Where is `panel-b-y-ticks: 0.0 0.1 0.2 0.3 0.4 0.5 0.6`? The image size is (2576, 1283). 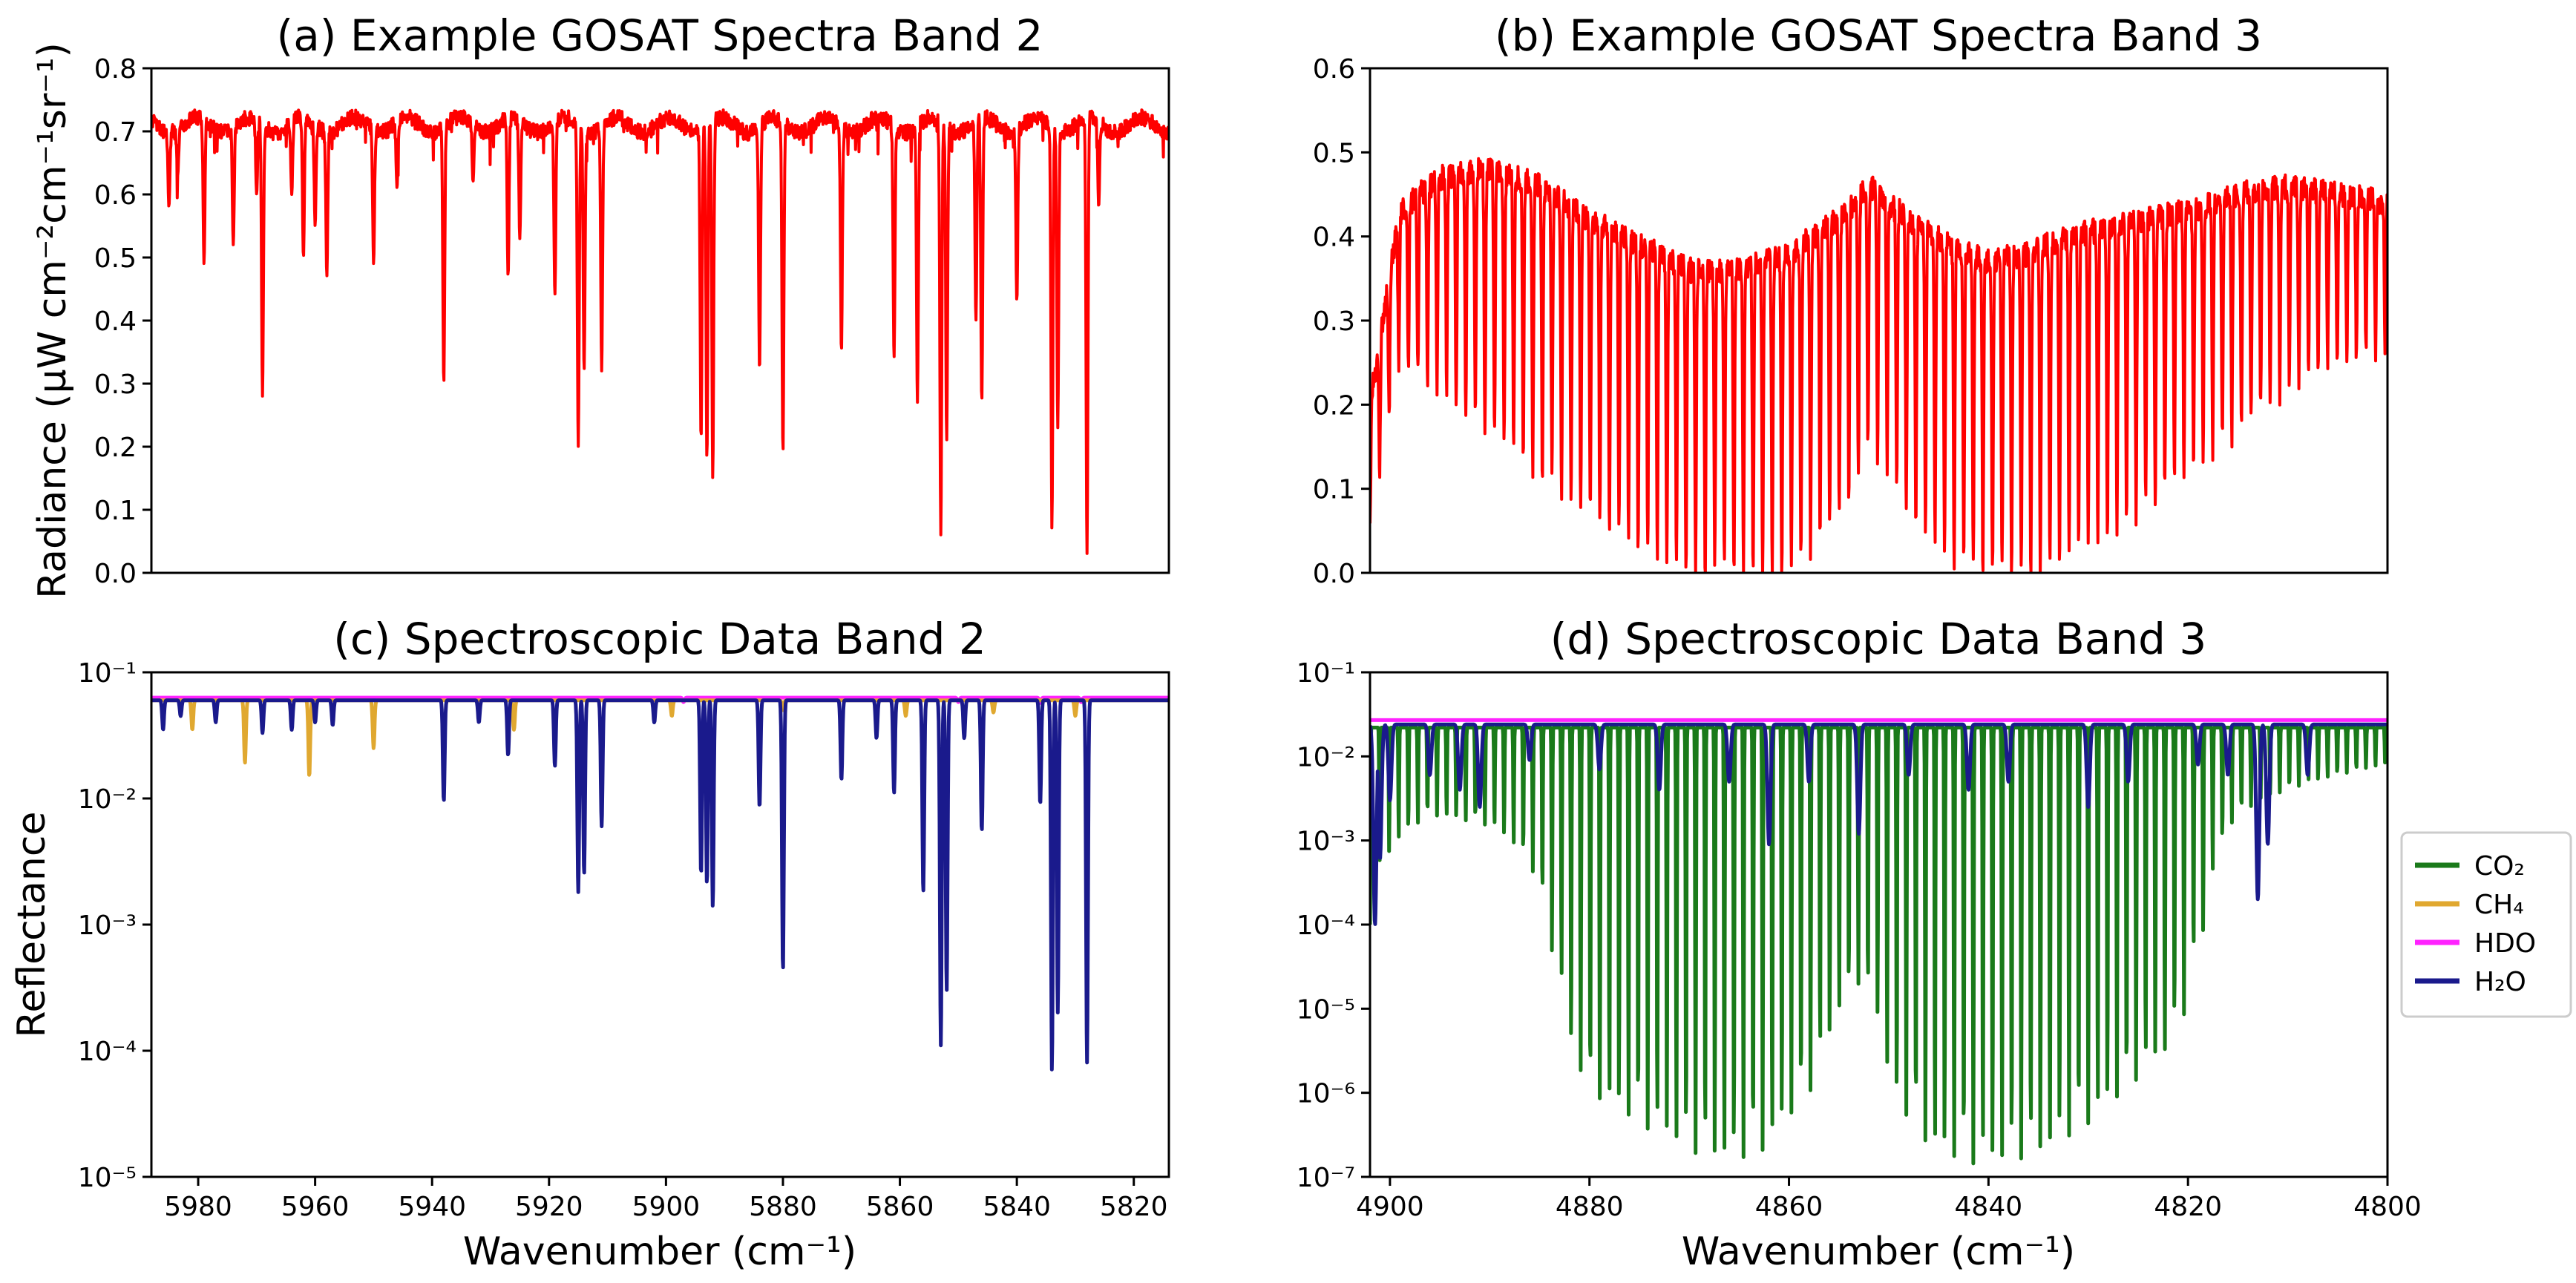
panel-b-y-ticks: 0.0 0.1 0.2 0.3 0.4 0.5 0.6 is located at coordinates (1341, 321).